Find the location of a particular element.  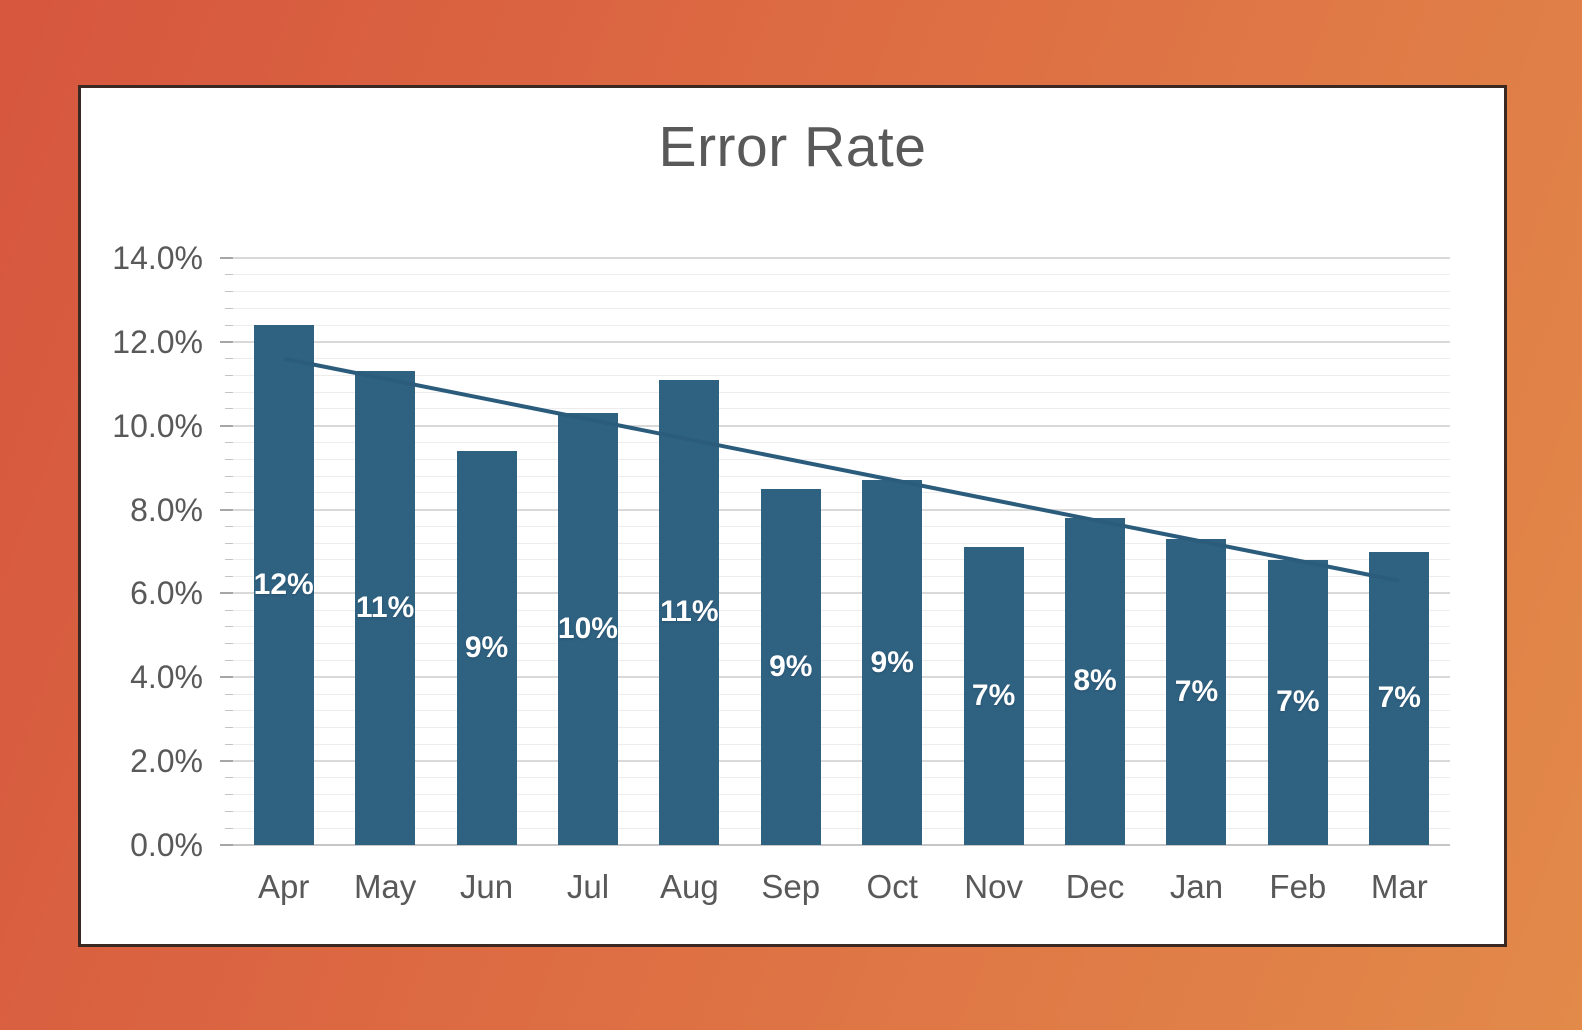

x-category-label: Oct is located at coordinates (892, 886).